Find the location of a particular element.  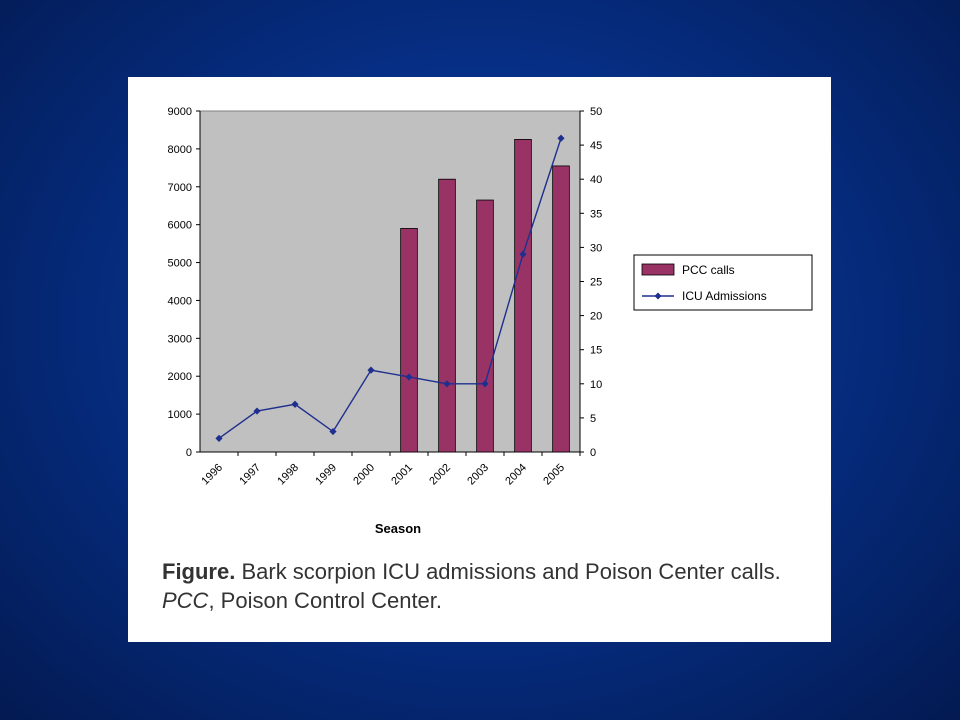

legend-swatch-pcc-calls is located at coordinates (658, 269).